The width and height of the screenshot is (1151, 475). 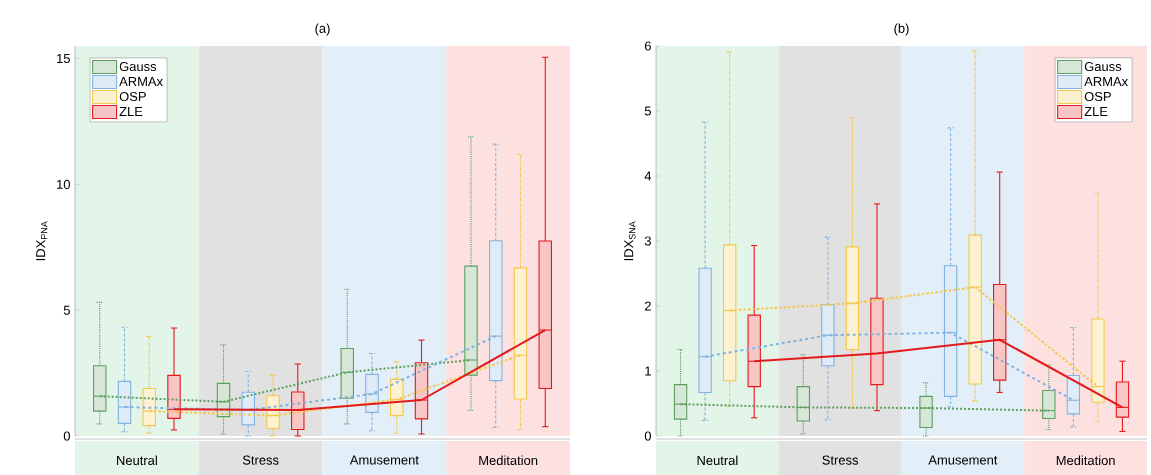 What do you see at coordinates (901, 29) in the screenshot?
I see `chart-title: (b)` at bounding box center [901, 29].